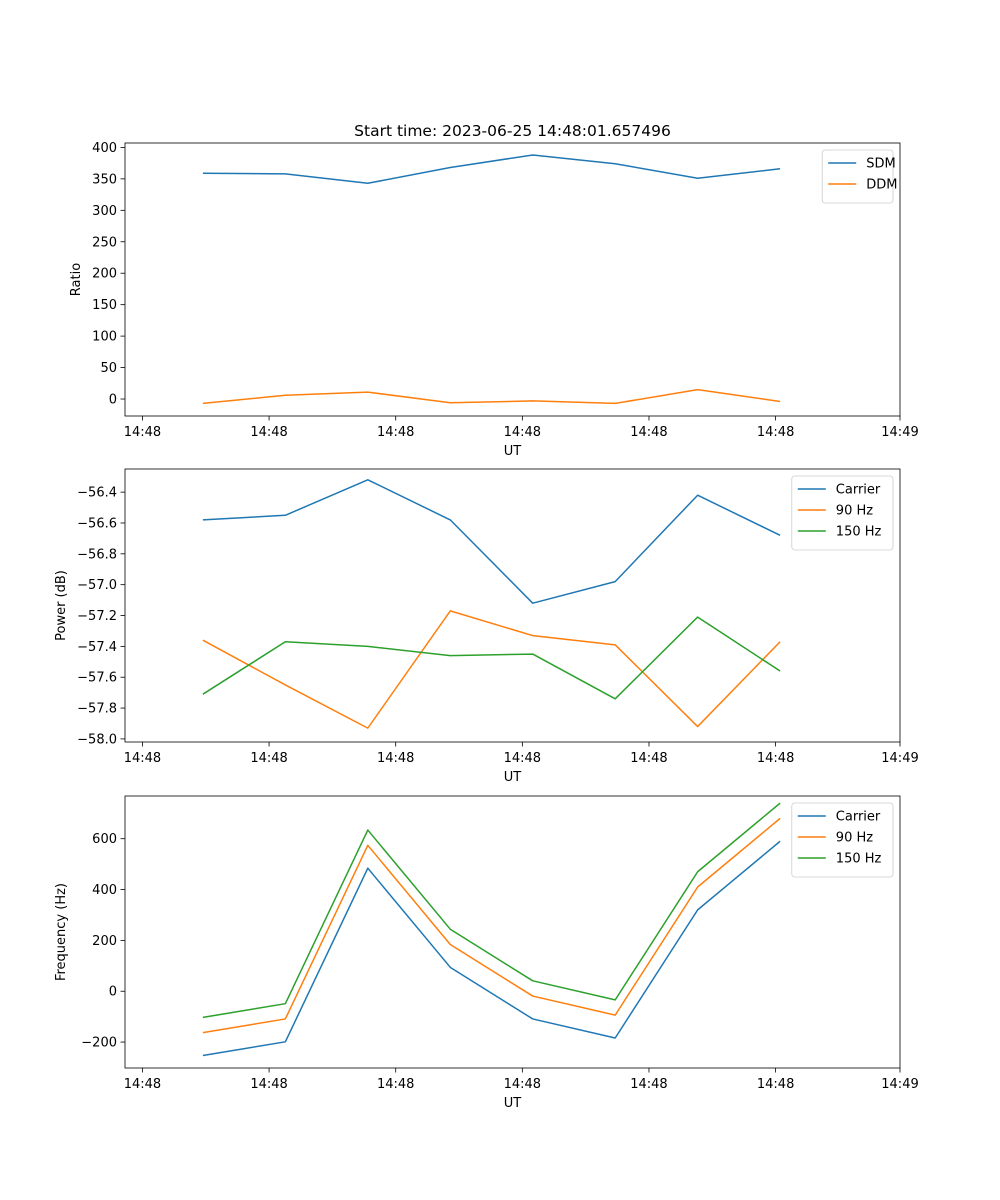 The width and height of the screenshot is (1000, 1200). I want to click on figure-title: Start time: 2023-06-25 14:48:01.657496, so click(512, 131).